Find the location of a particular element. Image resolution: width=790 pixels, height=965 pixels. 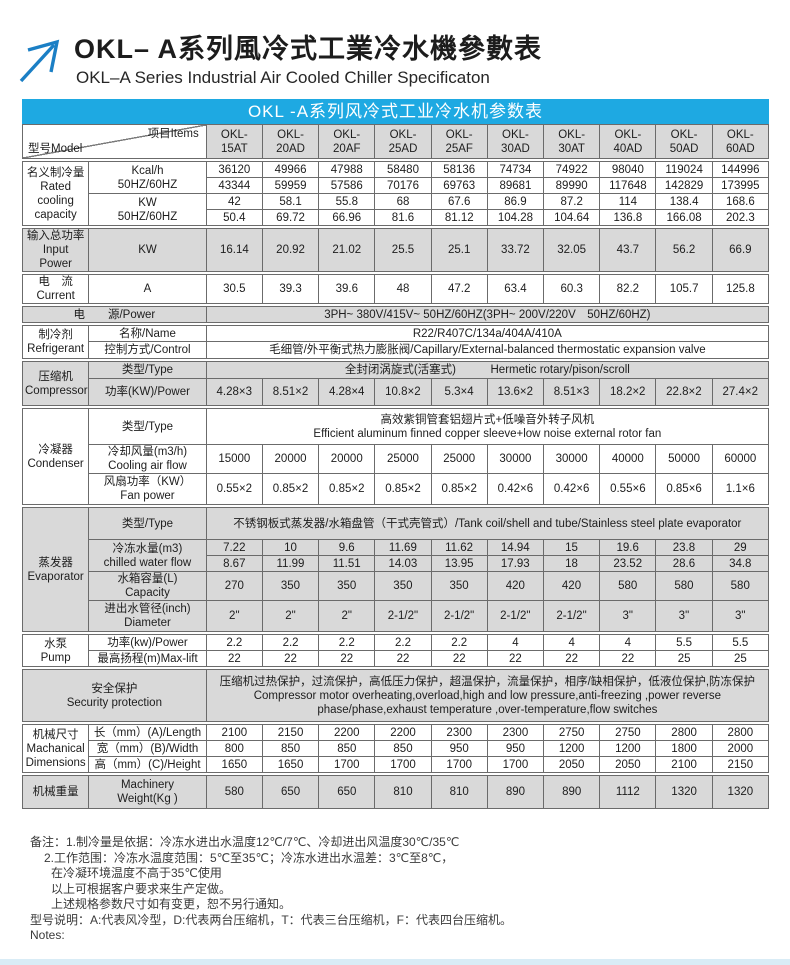

value-cell: 13.95 is located at coordinates (459, 564).